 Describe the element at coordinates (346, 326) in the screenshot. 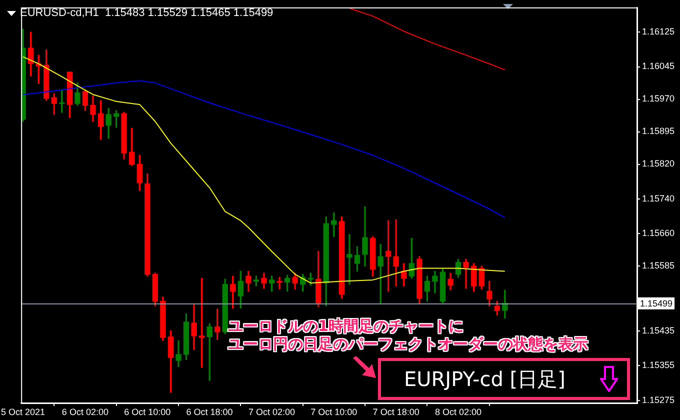

I see `annotation: ユーロドルの1時間足のチャートに` at that location.